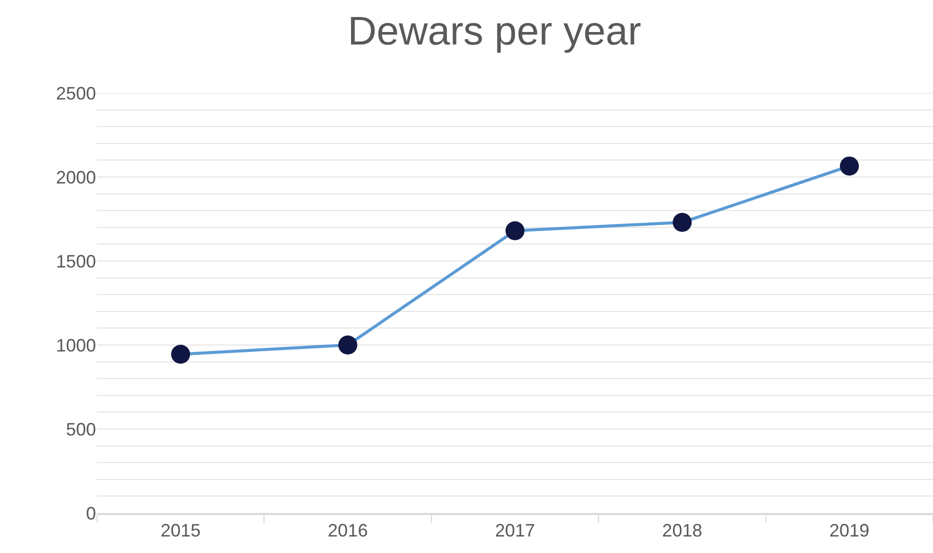 The image size is (933, 553). Describe the element at coordinates (76, 345) in the screenshot. I see `y-tick-label: 1000` at that location.